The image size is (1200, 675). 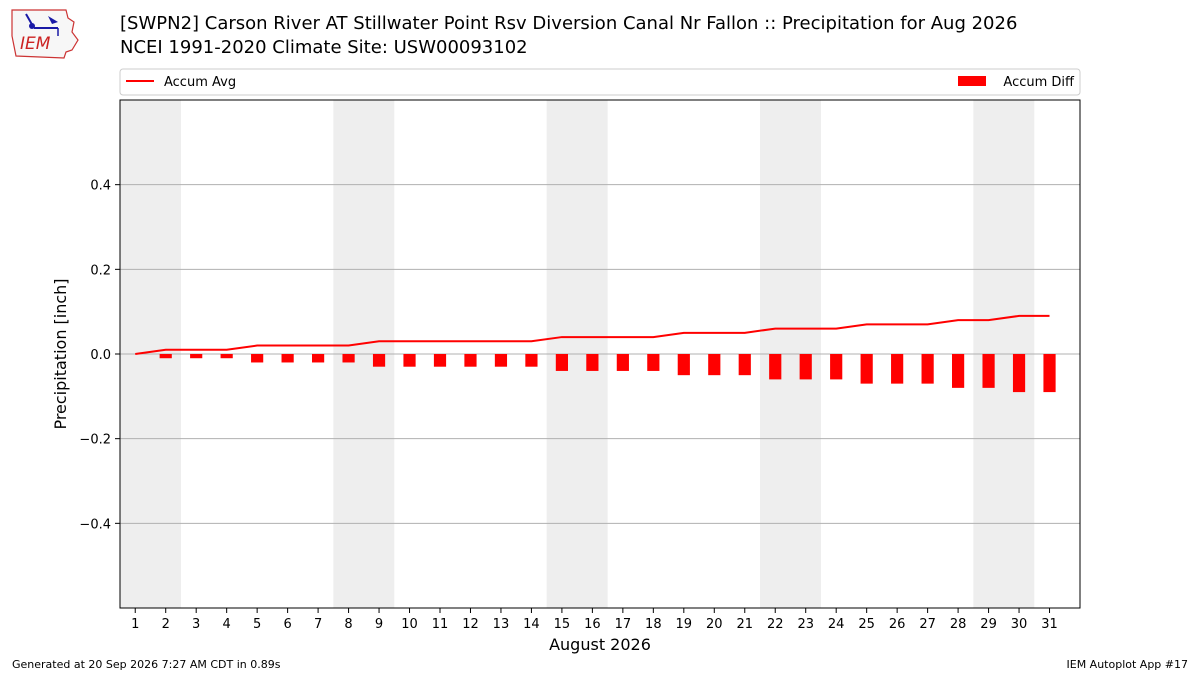 I want to click on chart-subtitle: NCEI 1991-2020 Climate Site: USW00093102, so click(x=324, y=47).